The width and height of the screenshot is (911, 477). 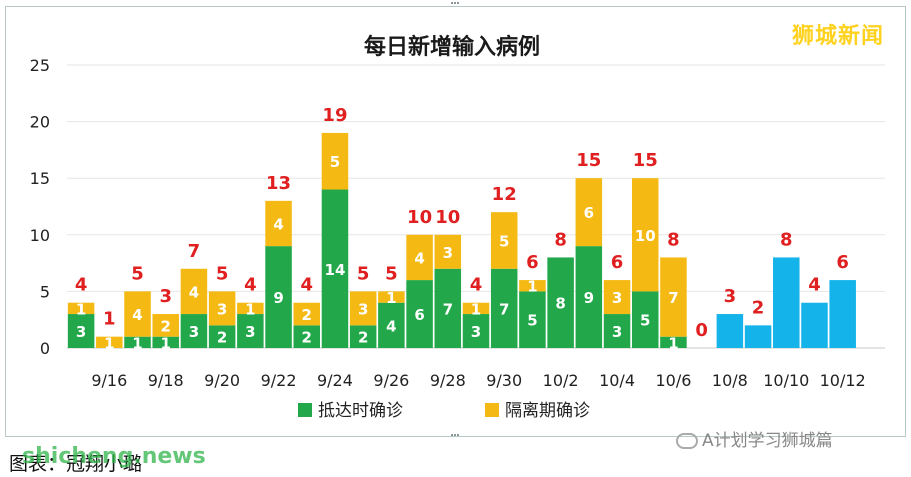 What do you see at coordinates (560, 304) in the screenshot?
I see `bar-value-label: 8` at bounding box center [560, 304].